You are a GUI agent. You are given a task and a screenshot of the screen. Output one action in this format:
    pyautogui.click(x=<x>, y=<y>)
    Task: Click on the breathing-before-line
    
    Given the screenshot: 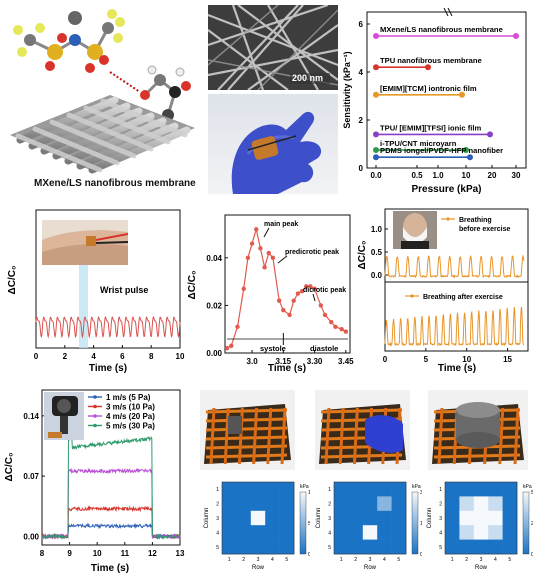 What is the action you would take?
    pyautogui.click(x=454, y=266)
    